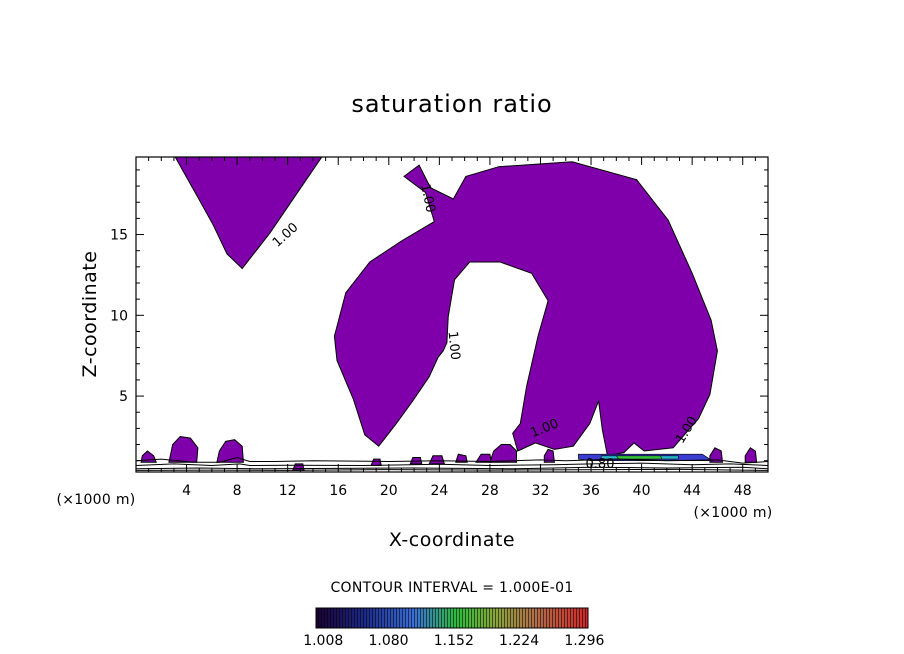 The image size is (904, 654). I want to click on colorbar-tick-label: 1.224, so click(519, 641).